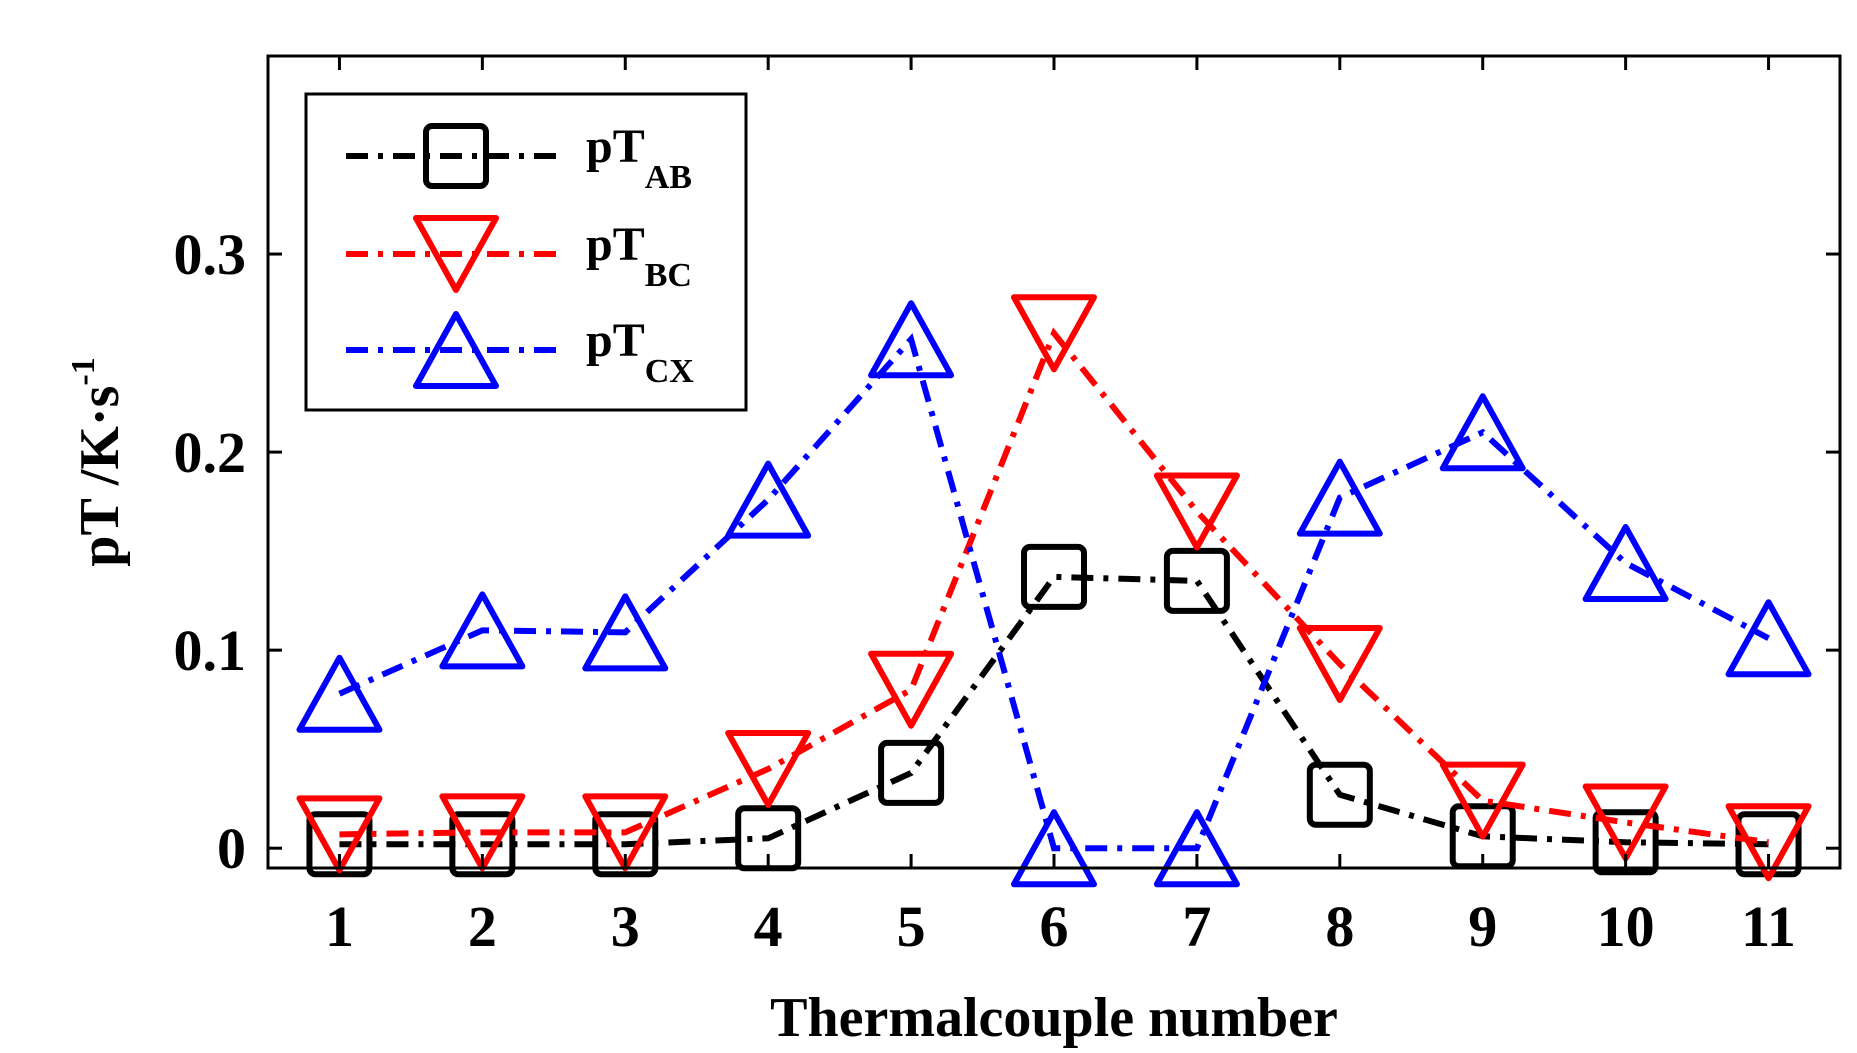 This screenshot has width=1857, height=1053. I want to click on y-tick-label: 0.3, so click(210, 254).